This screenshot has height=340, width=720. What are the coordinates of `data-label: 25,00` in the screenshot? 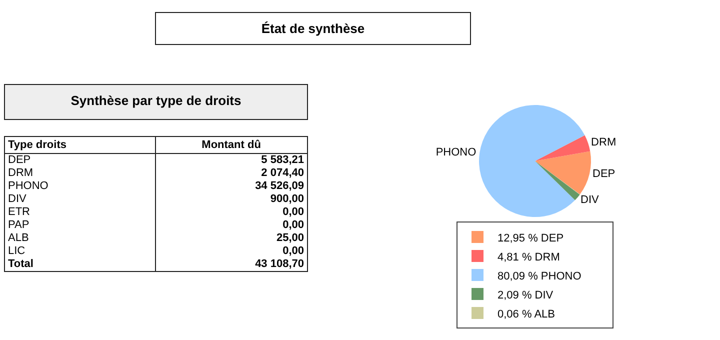 It's located at (231, 238).